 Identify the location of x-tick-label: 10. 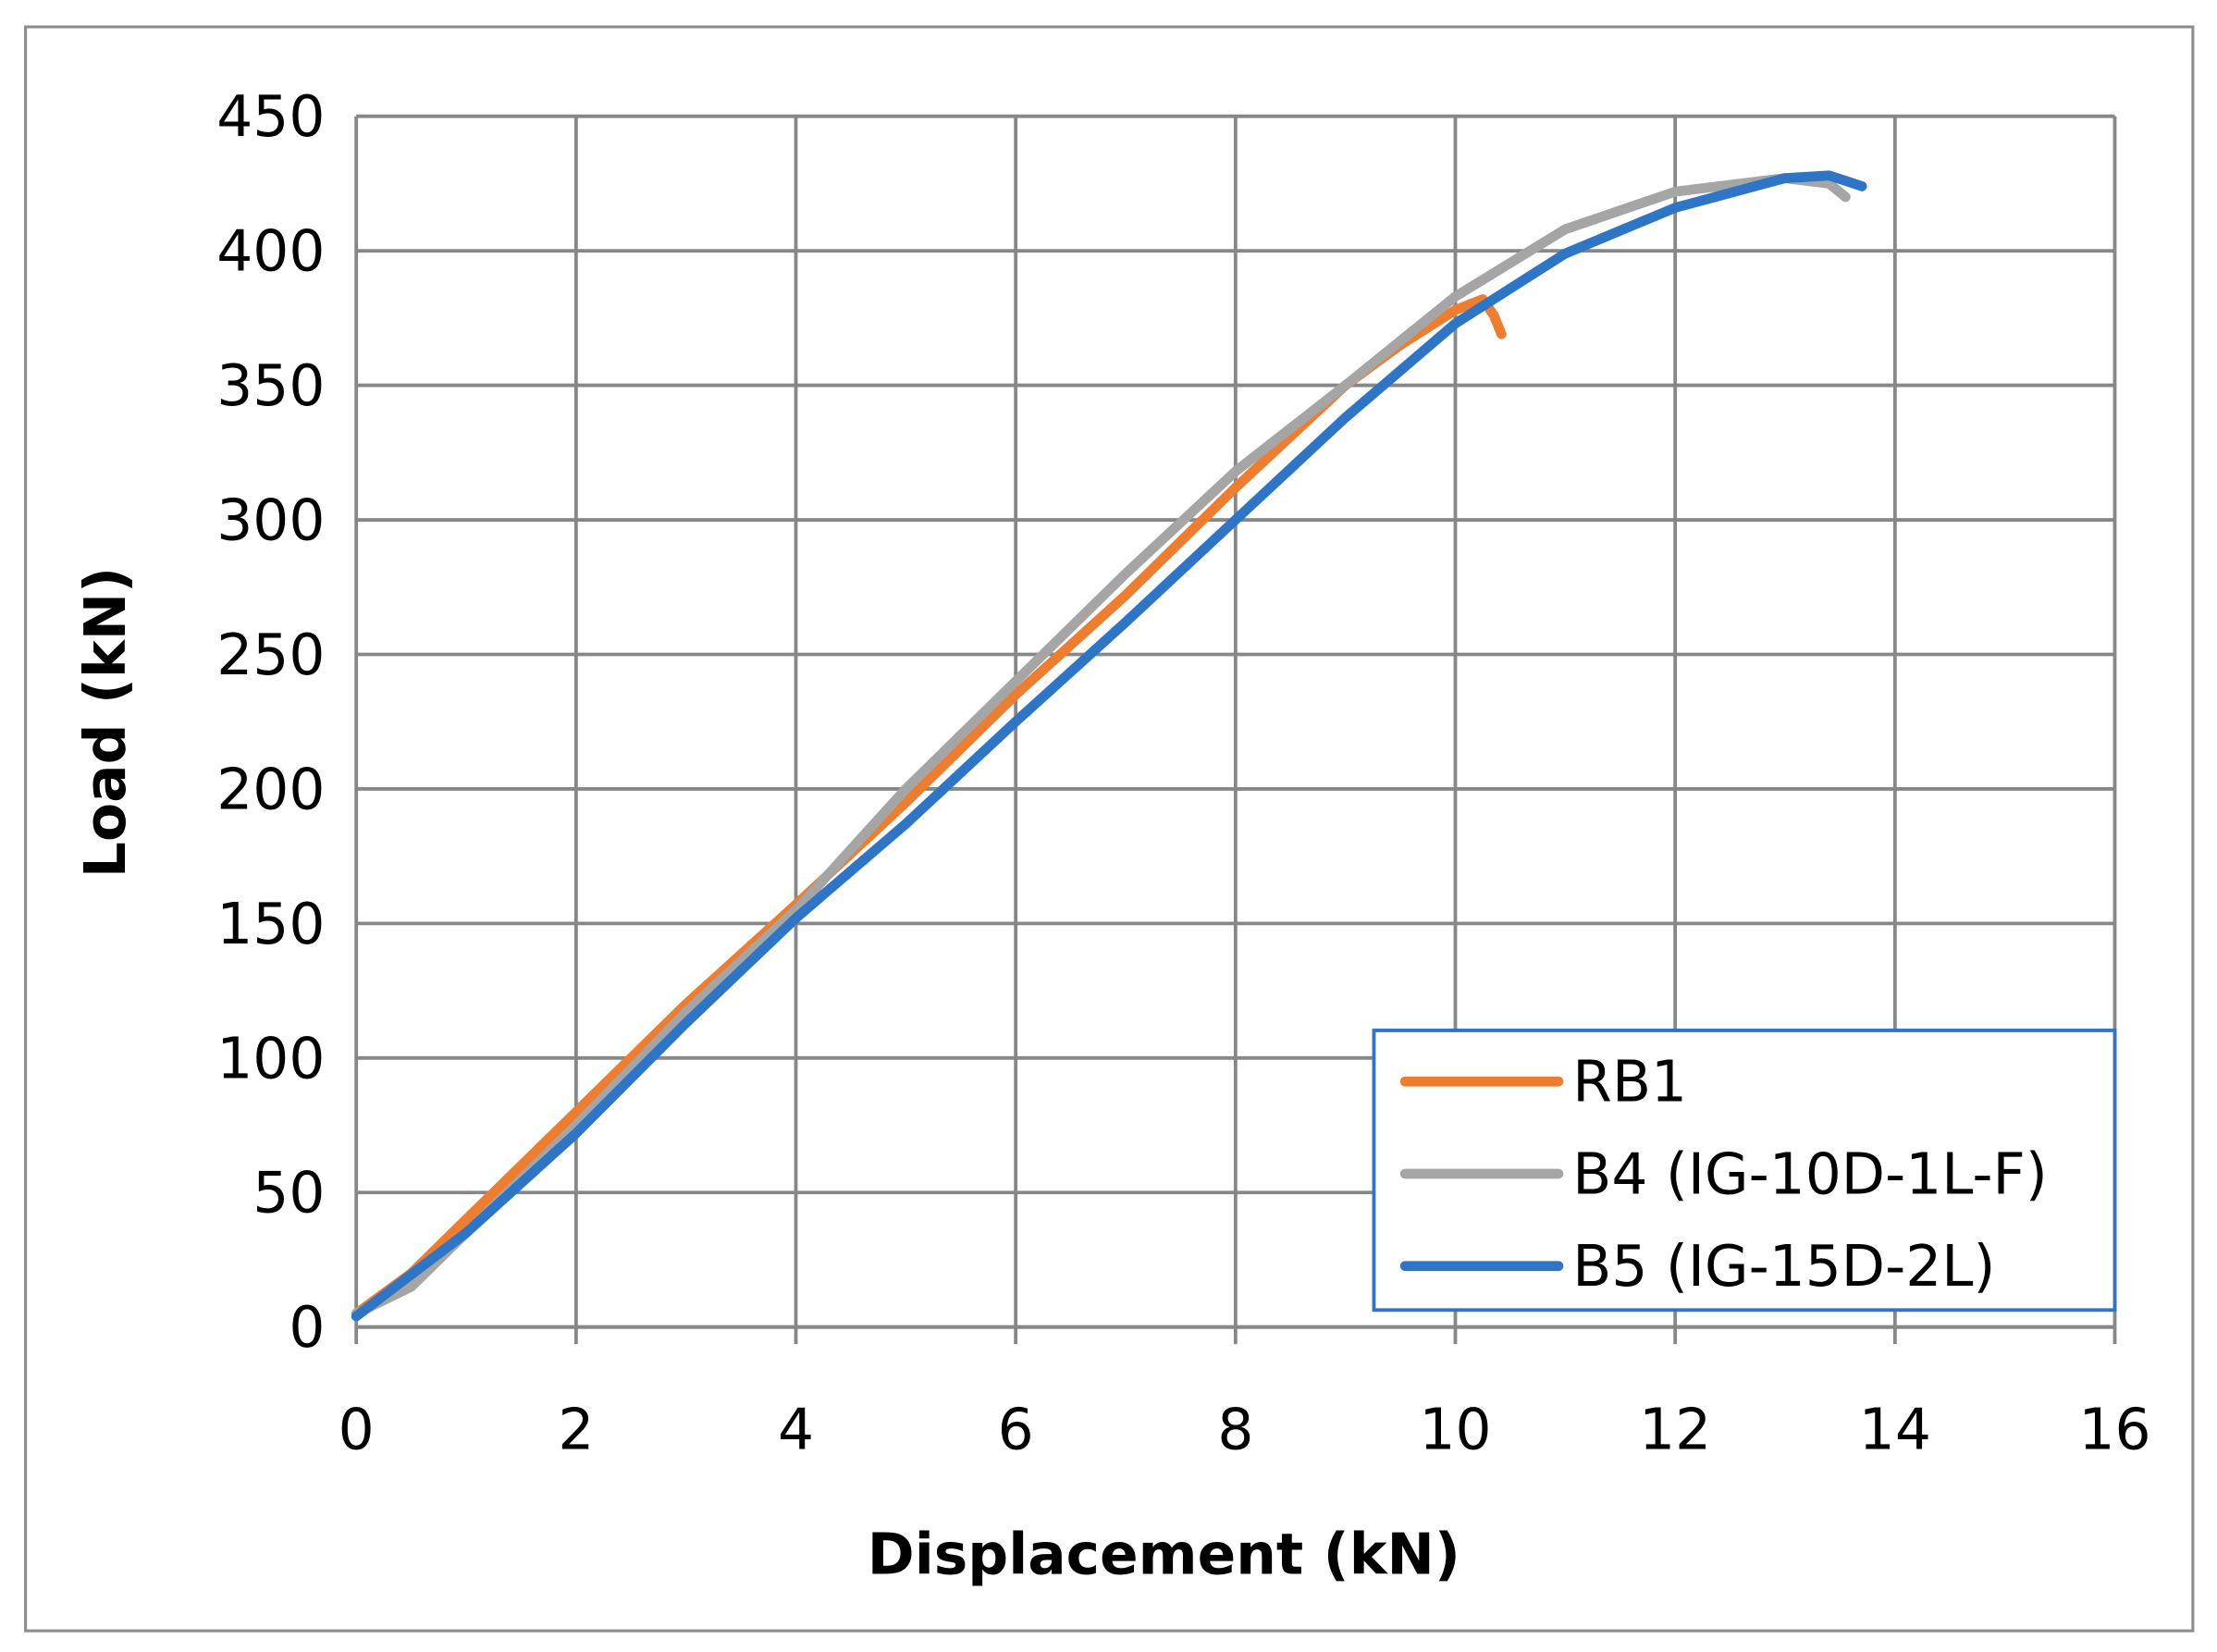
(1455, 1430).